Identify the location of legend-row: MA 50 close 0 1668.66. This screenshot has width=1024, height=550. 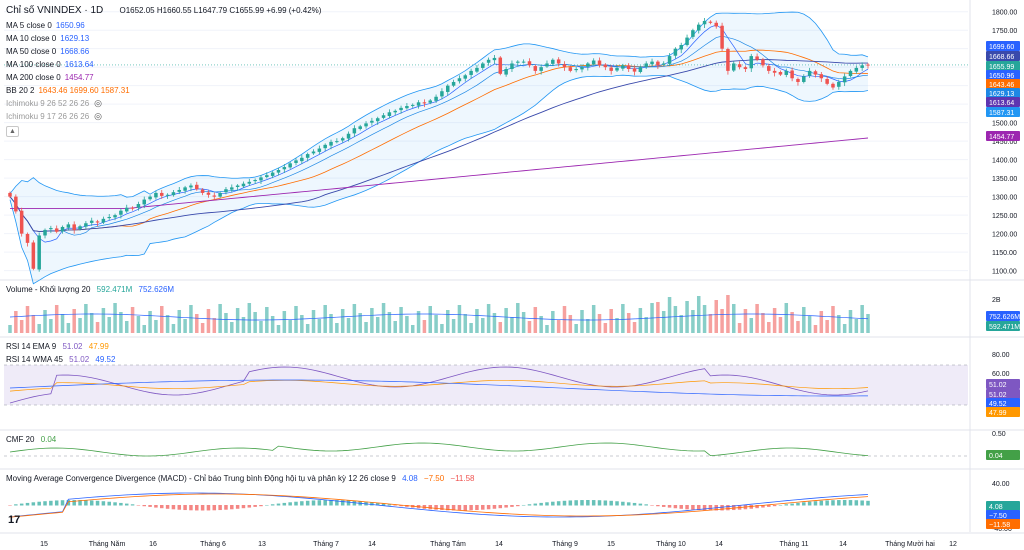
(68, 51).